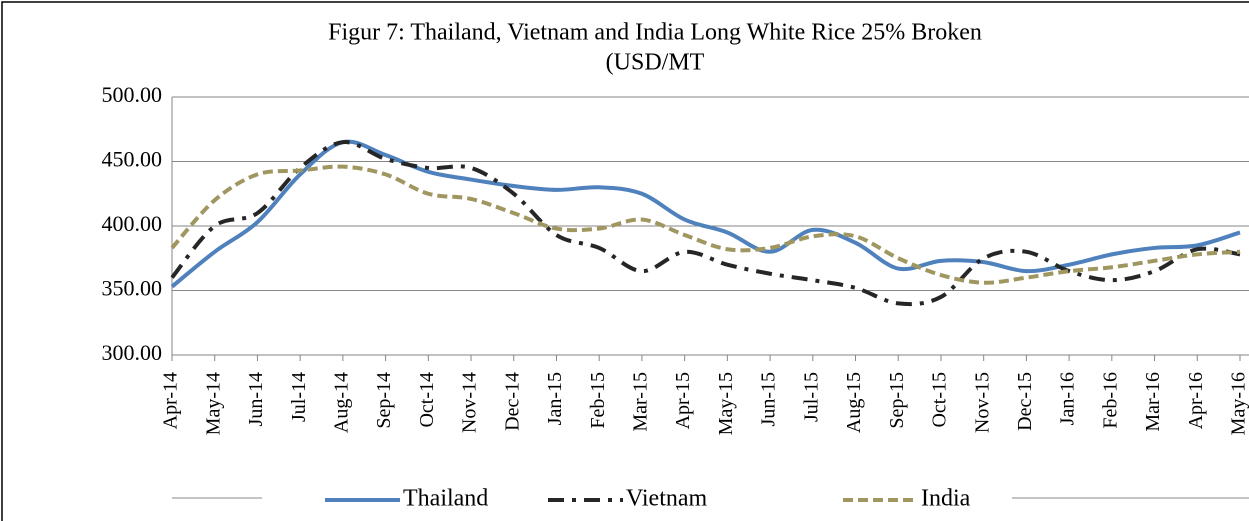  Describe the element at coordinates (1110, 400) in the screenshot. I see `x-tick-label: Feb-16` at that location.